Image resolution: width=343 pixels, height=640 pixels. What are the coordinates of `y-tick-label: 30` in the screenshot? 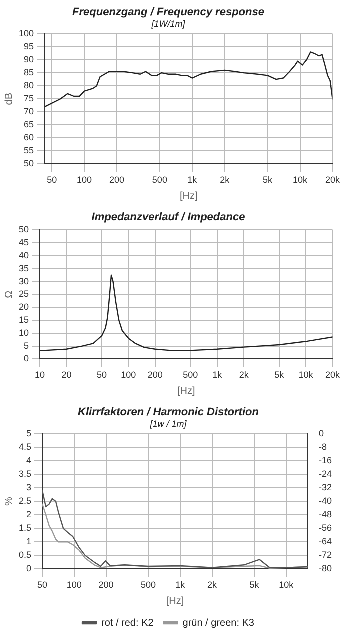 It's located at (24, 281).